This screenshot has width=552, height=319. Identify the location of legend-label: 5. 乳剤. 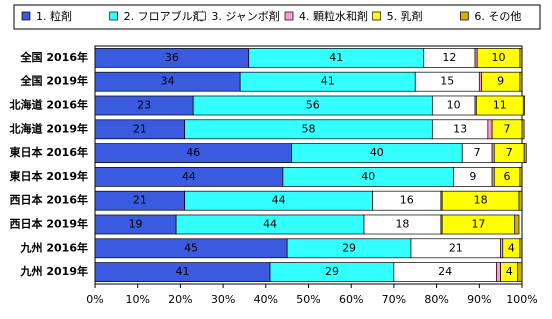
(405, 16).